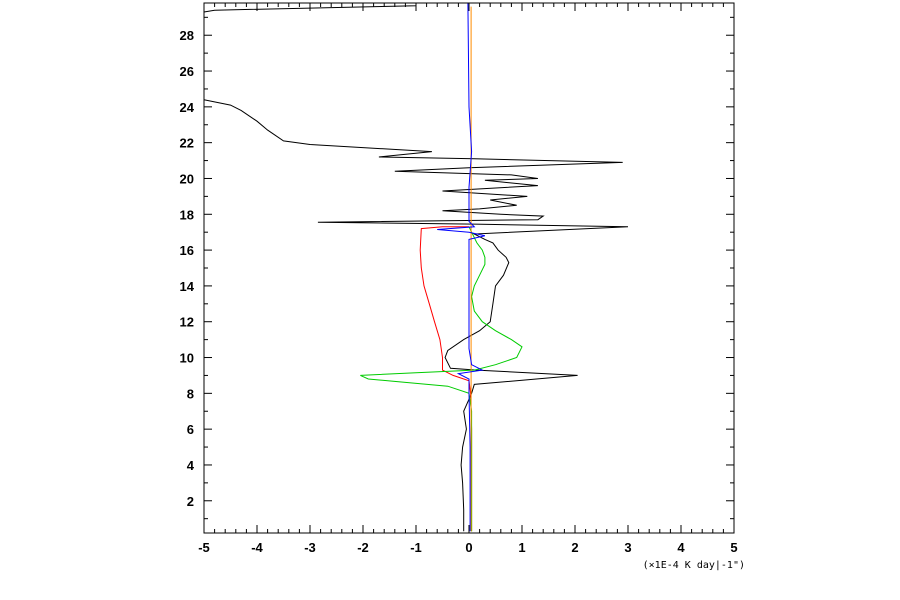 The height and width of the screenshot is (600, 900). Describe the element at coordinates (627, 547) in the screenshot. I see `x-tick-label: 3` at that location.